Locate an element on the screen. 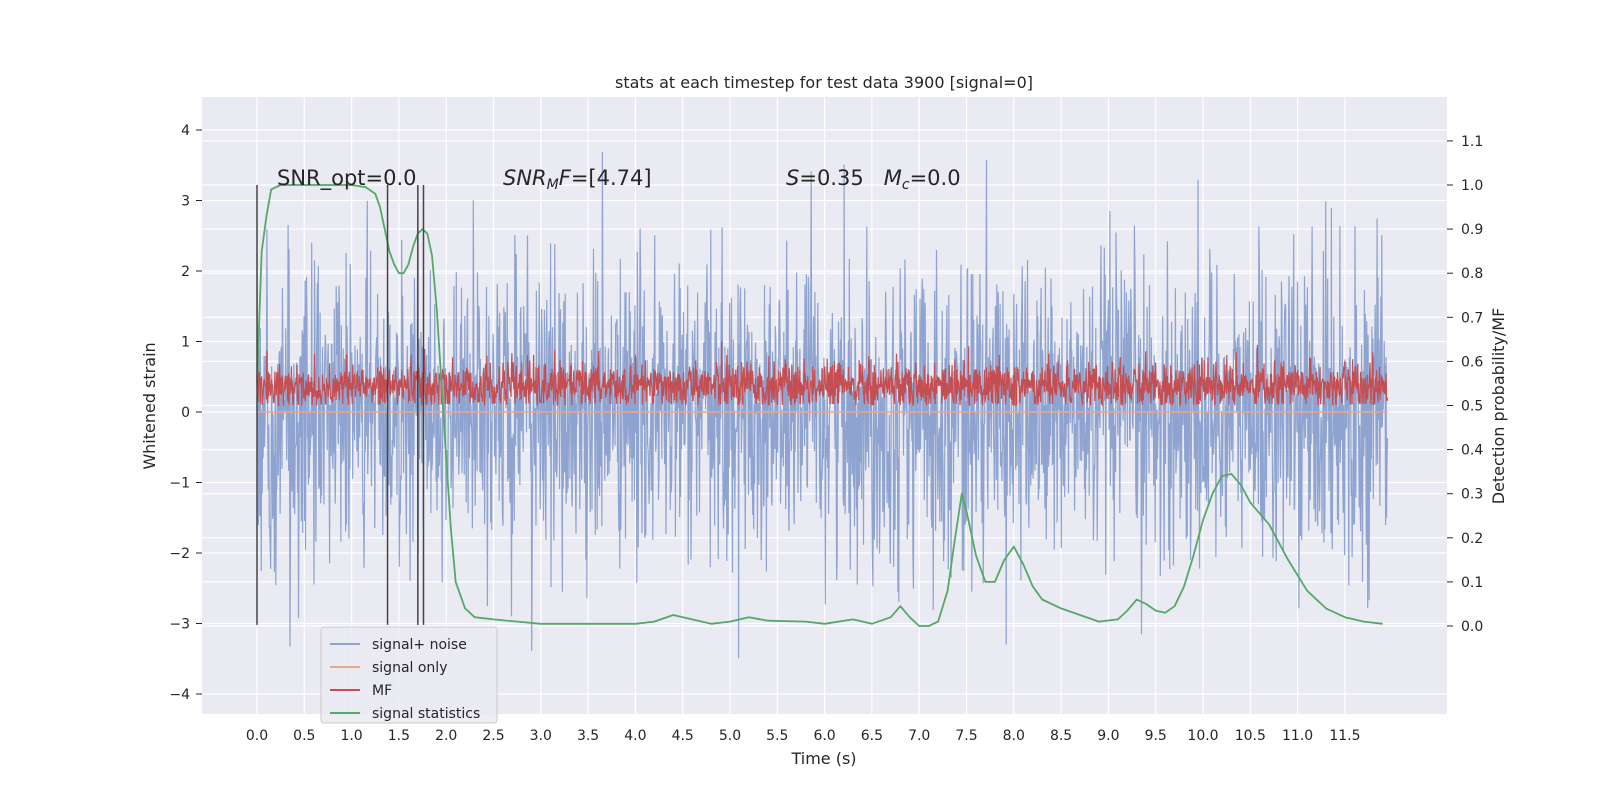 This screenshot has width=1600, height=800. annotation-snr-mf: SNRMF=[4.74] is located at coordinates (577, 179).